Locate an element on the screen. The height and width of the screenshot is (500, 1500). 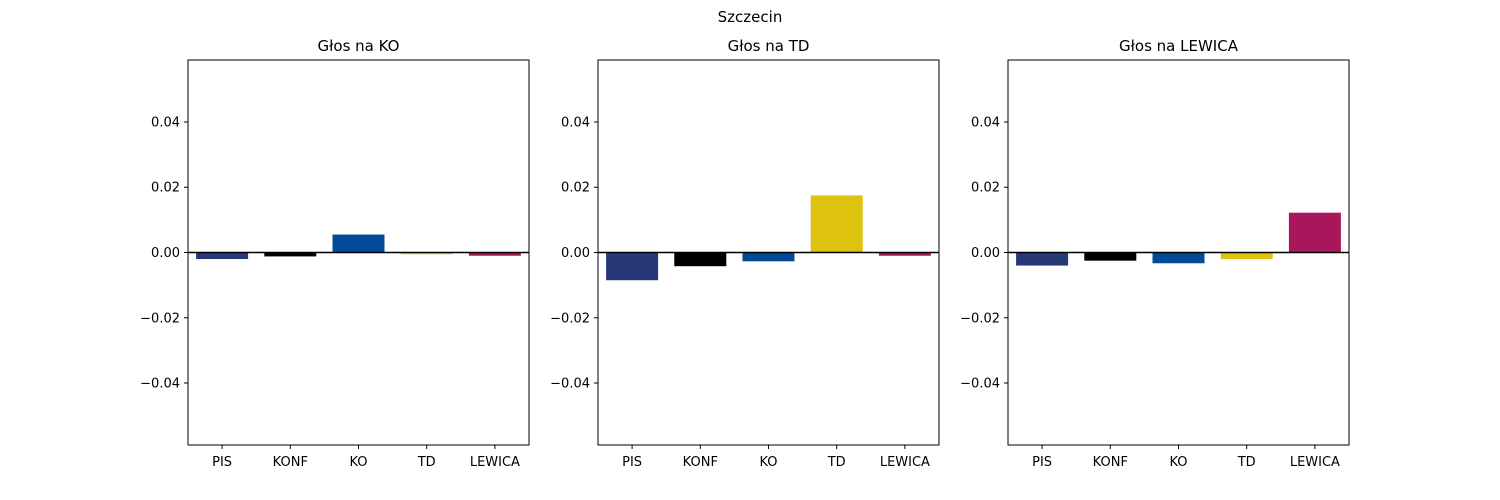
panel-title: Głos na KO is located at coordinates (359, 46).